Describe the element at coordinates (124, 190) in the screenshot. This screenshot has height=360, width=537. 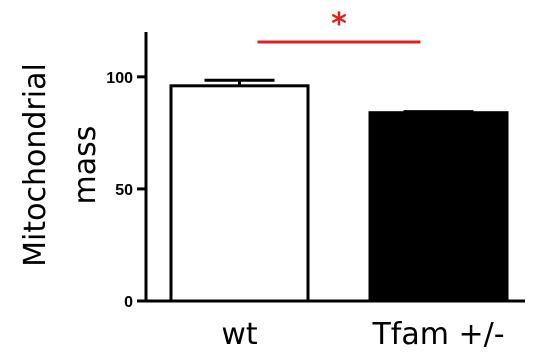
I see `y-tick-label-1: 50` at that location.